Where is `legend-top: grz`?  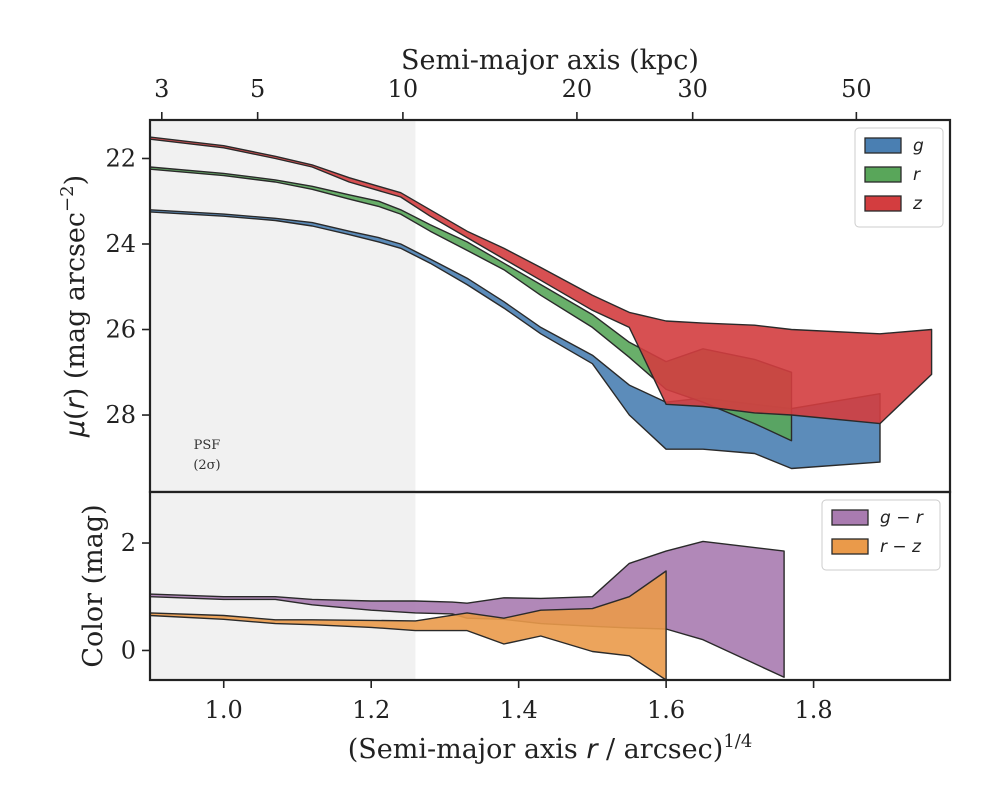 legend-top: grz is located at coordinates (899, 177).